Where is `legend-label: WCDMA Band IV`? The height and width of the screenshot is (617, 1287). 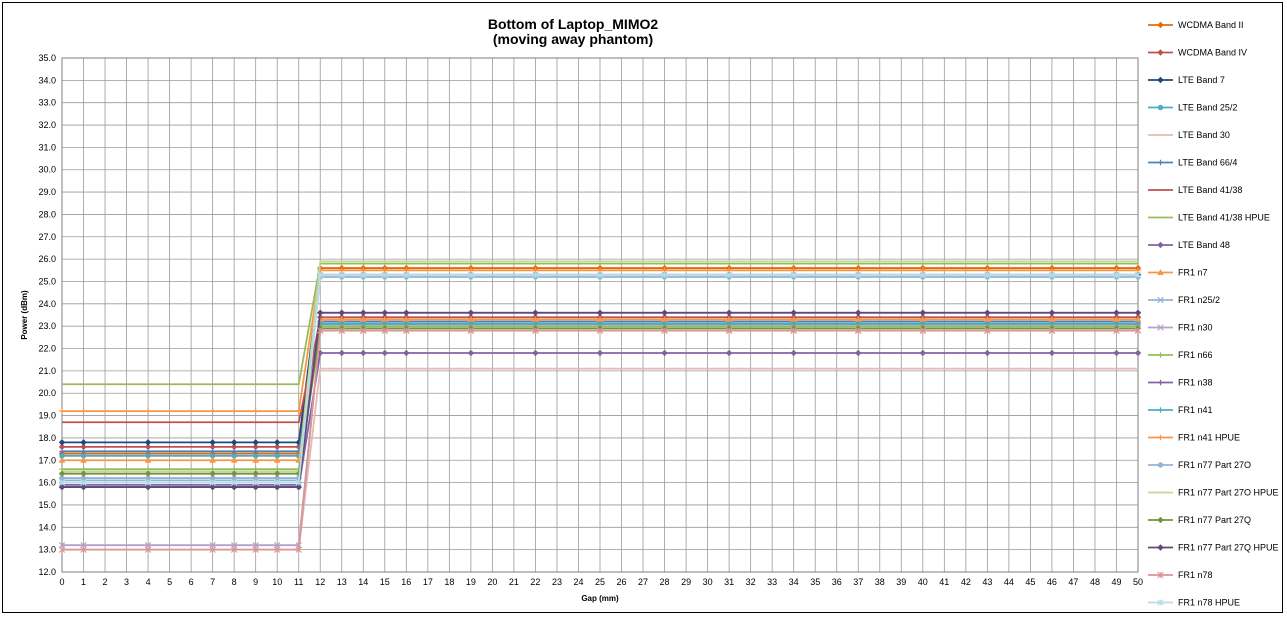
legend-label: WCDMA Band IV is located at coordinates (1212, 53).